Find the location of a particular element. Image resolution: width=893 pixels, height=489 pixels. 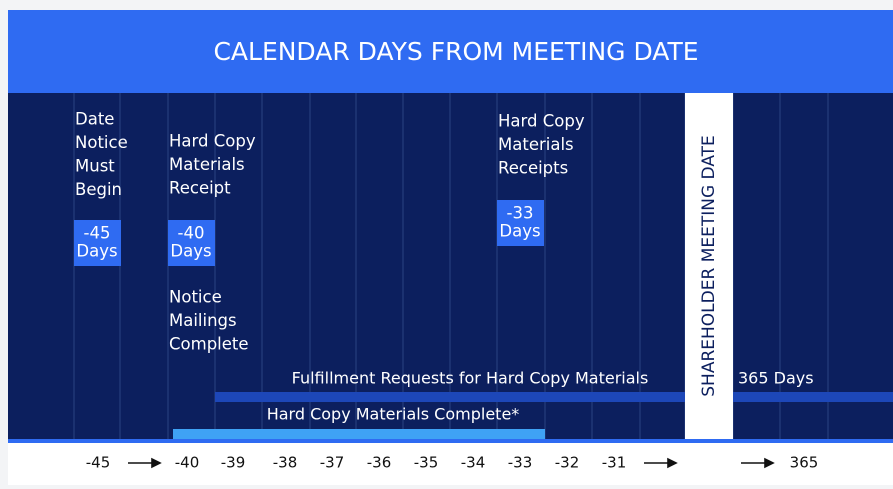

axis-label: -40 is located at coordinates (187, 463).